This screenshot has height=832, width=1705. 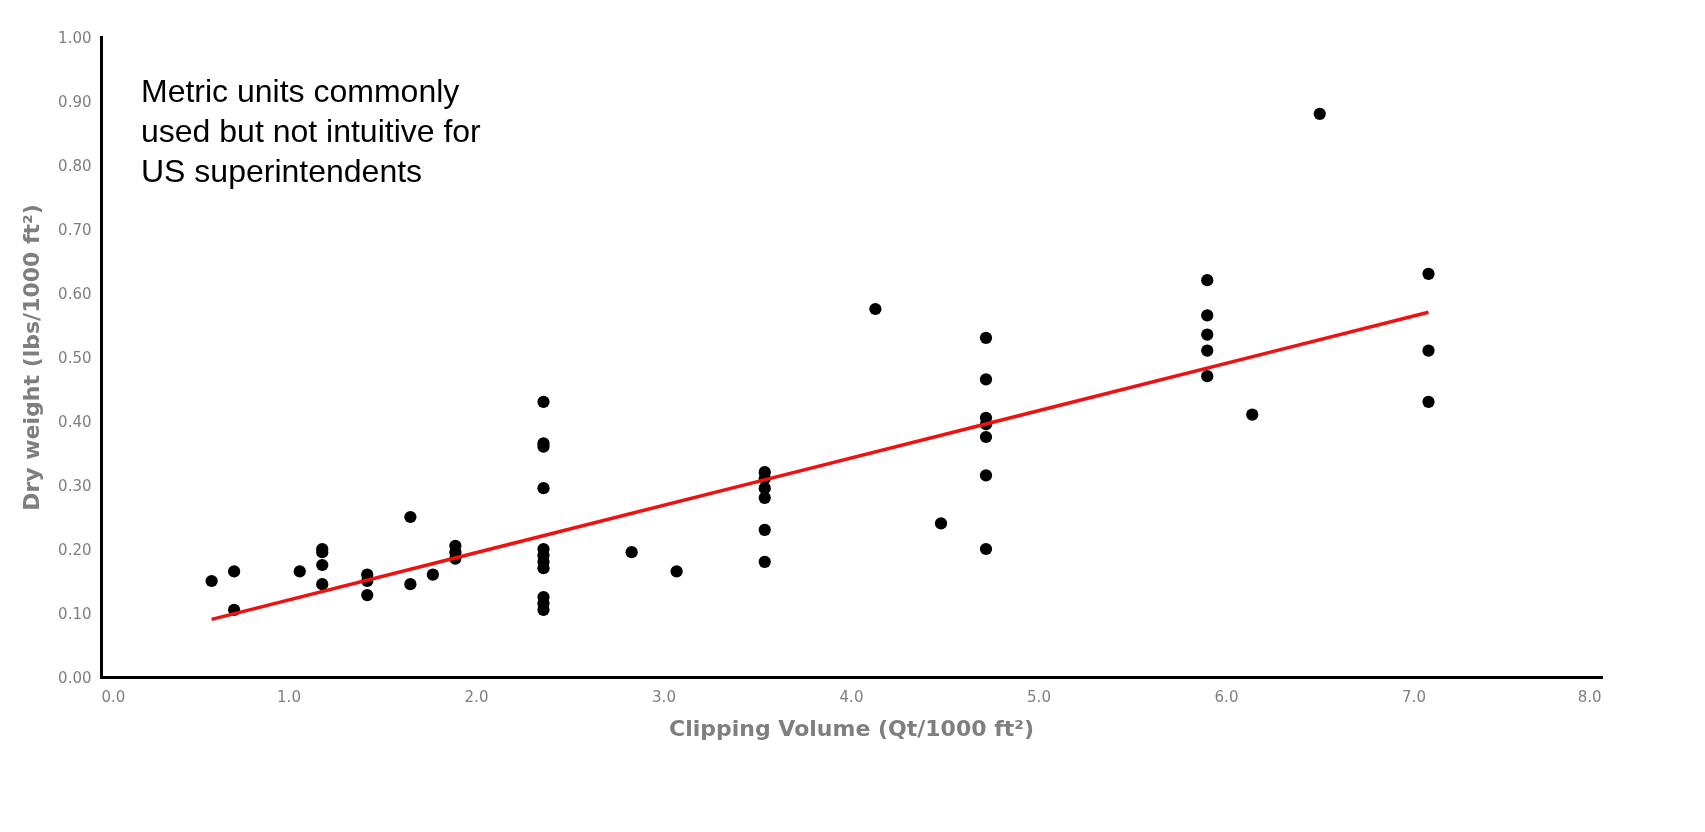 What do you see at coordinates (1039, 696) in the screenshot?
I see `x-tick-label: 5.0` at bounding box center [1039, 696].